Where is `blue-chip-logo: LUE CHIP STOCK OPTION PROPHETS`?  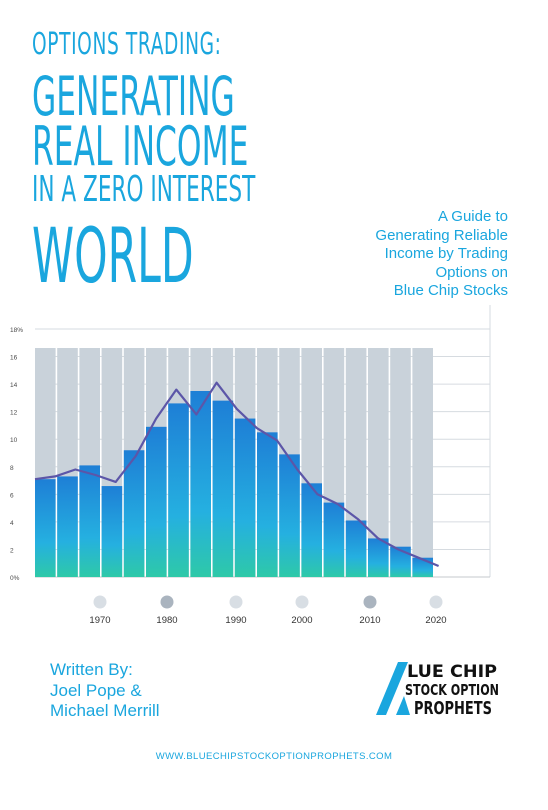
blue-chip-logo: LUE CHIP STOCK OPTION PROPHETS is located at coordinates (437, 689).